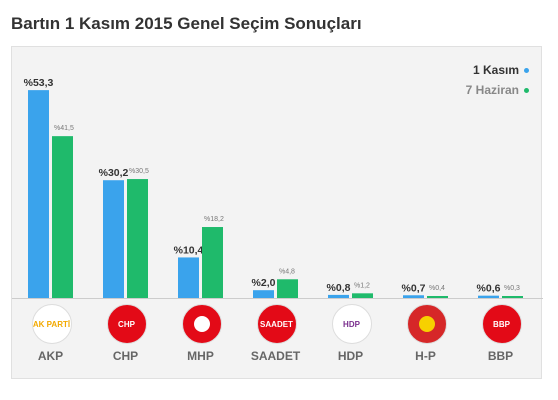 This screenshot has height=400, width=558. What do you see at coordinates (488, 296) in the screenshot?
I see `bar-bbp-kasim` at bounding box center [488, 296].